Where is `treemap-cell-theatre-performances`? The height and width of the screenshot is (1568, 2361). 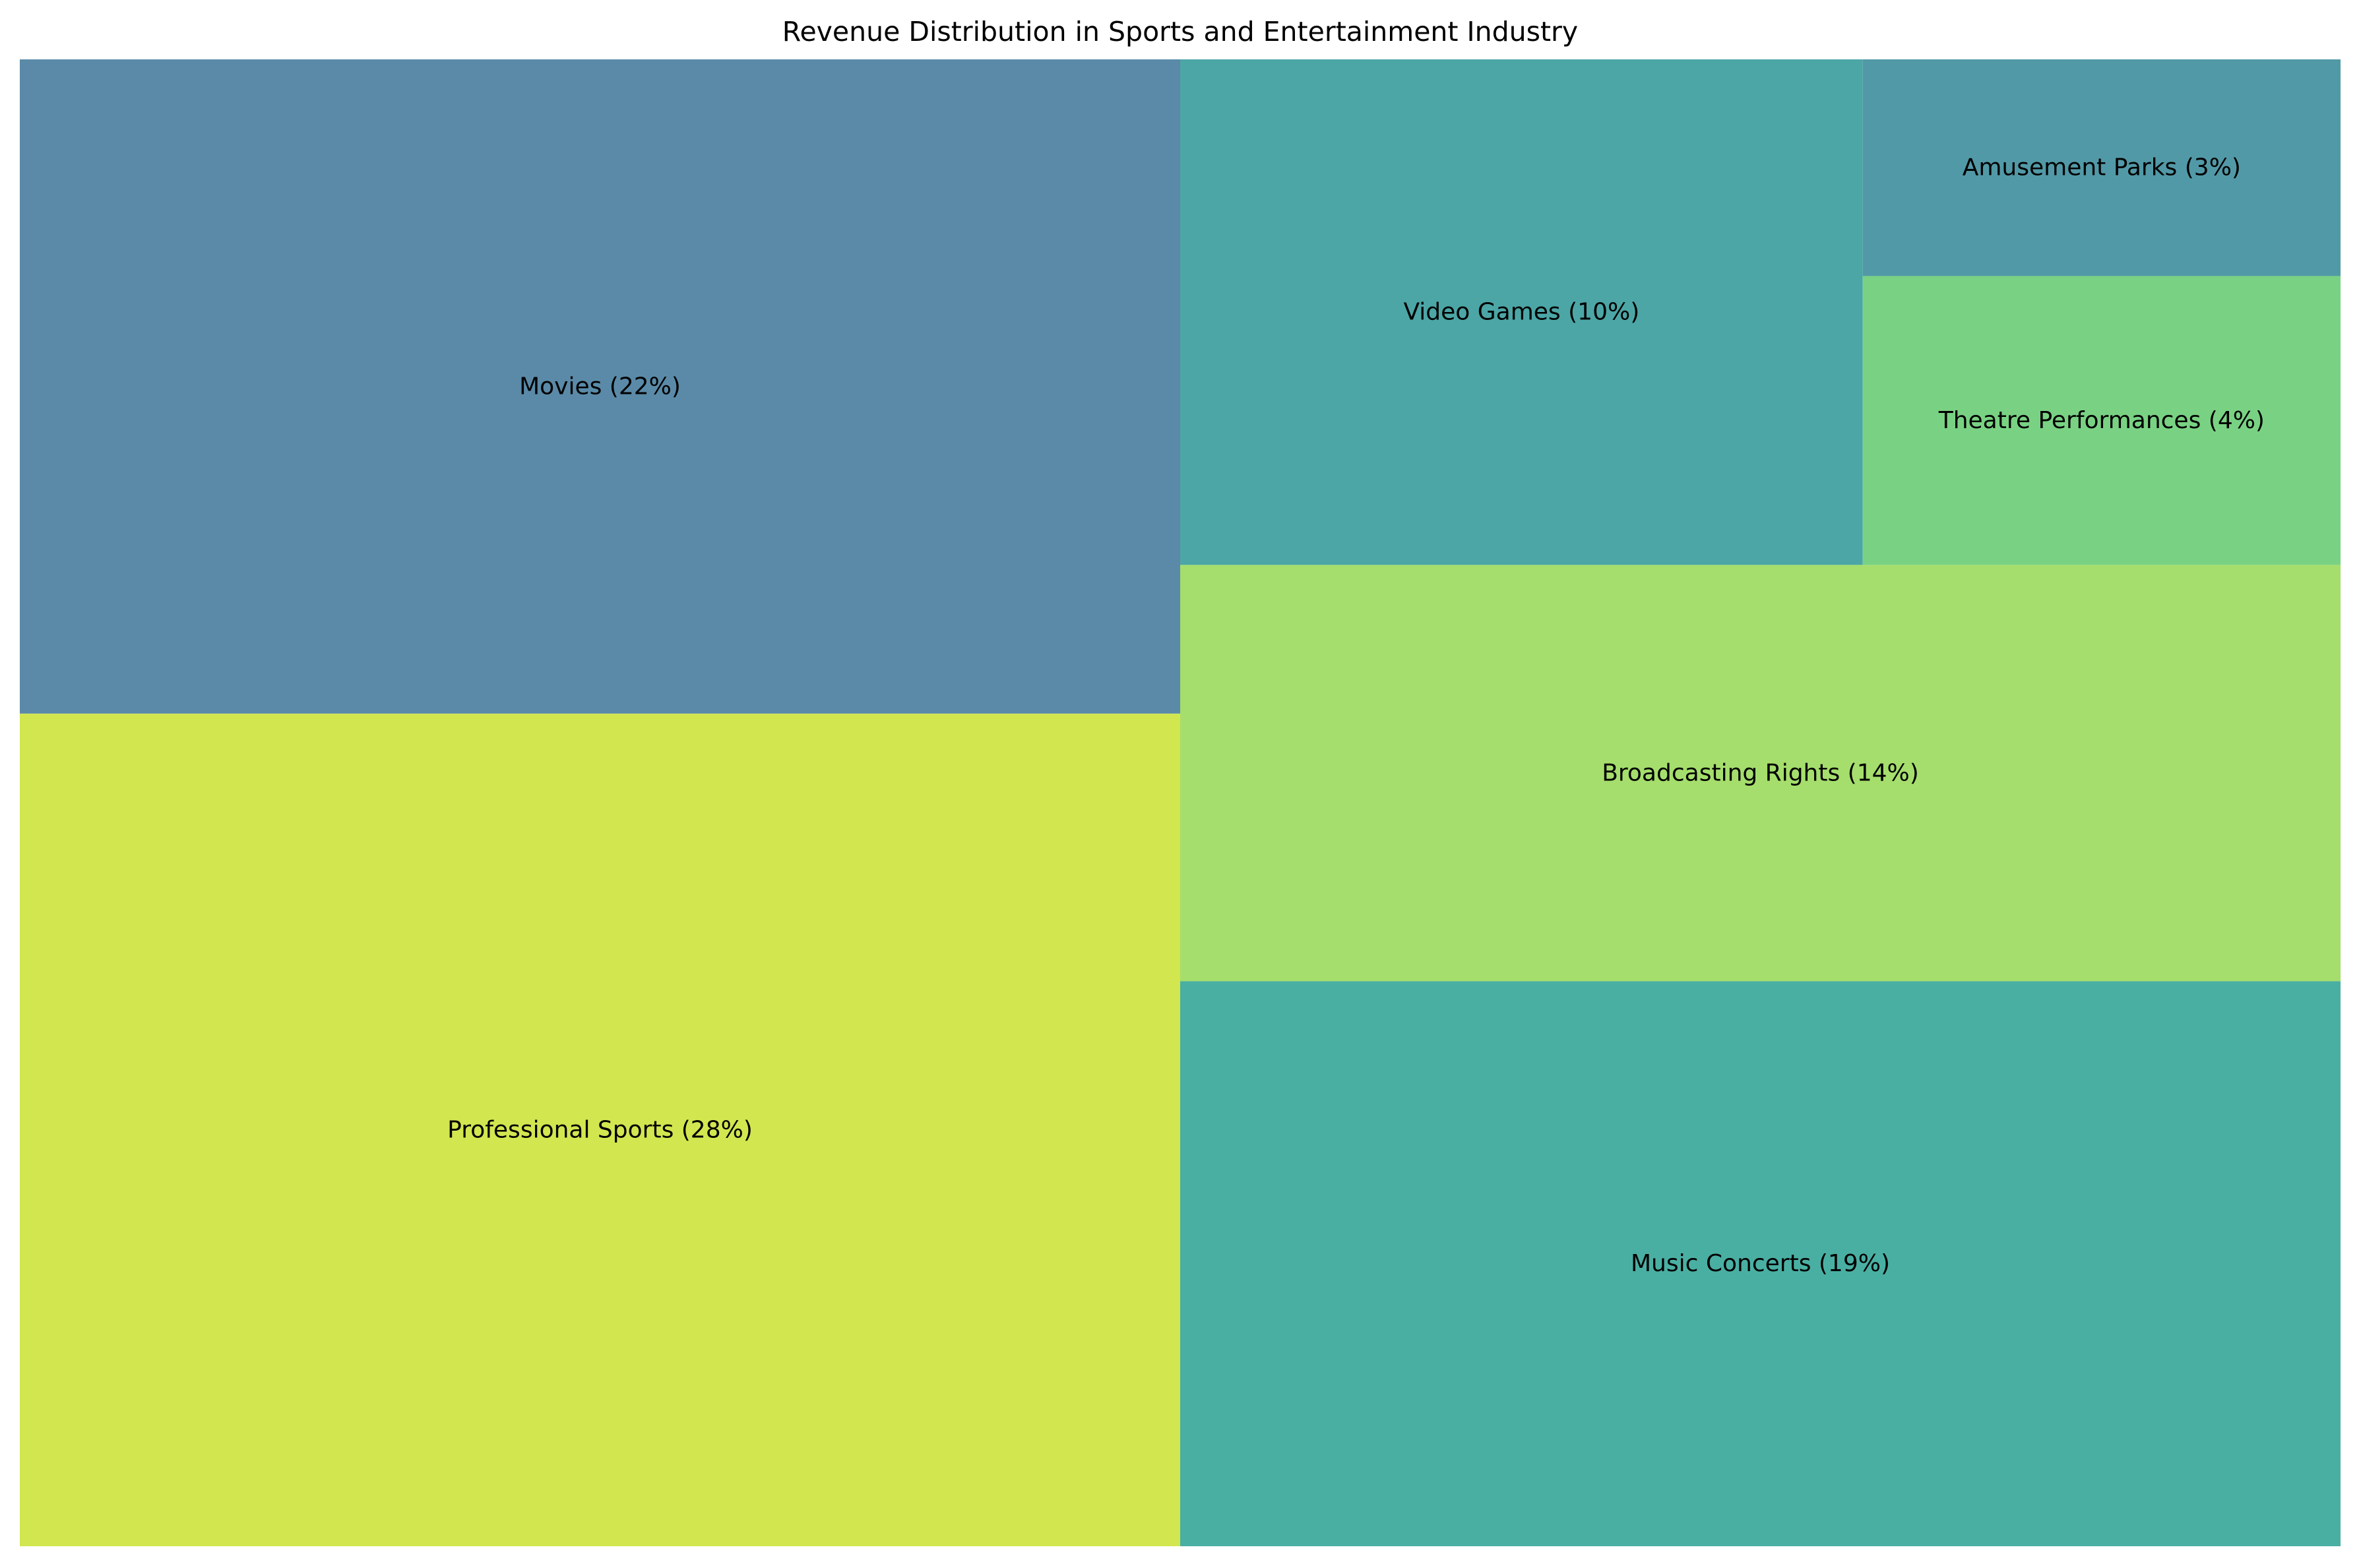 treemap-cell-theatre-performances is located at coordinates (2101, 421).